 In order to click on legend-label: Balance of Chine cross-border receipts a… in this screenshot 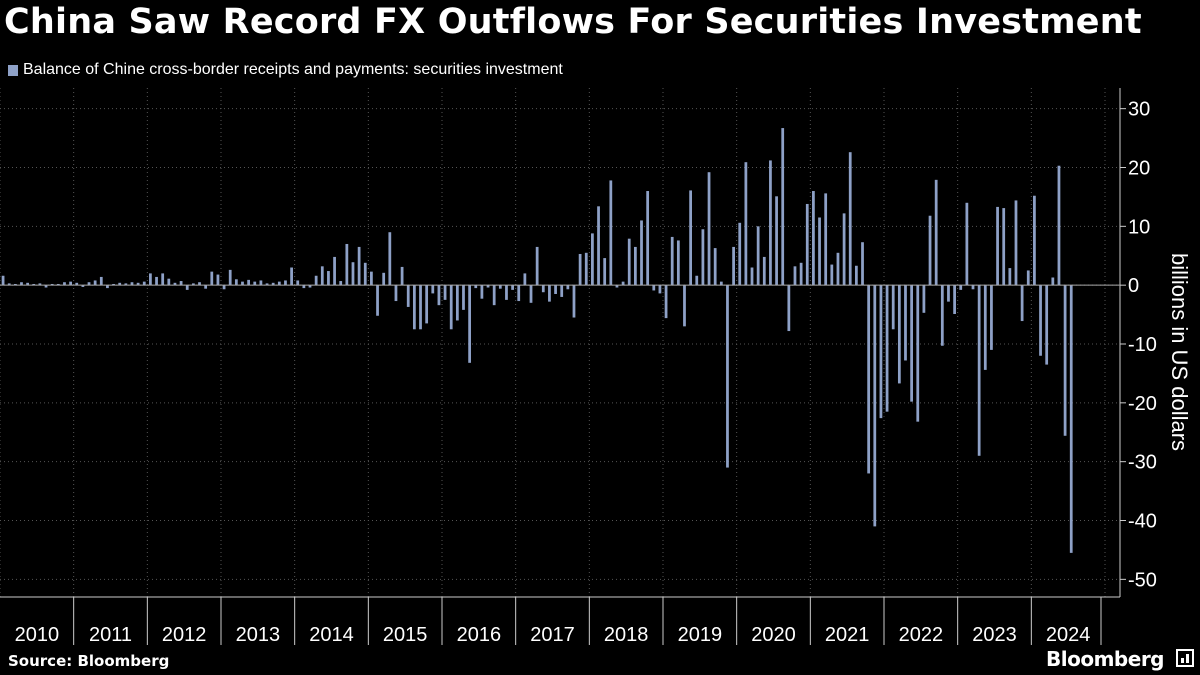, I will do `click(293, 69)`.